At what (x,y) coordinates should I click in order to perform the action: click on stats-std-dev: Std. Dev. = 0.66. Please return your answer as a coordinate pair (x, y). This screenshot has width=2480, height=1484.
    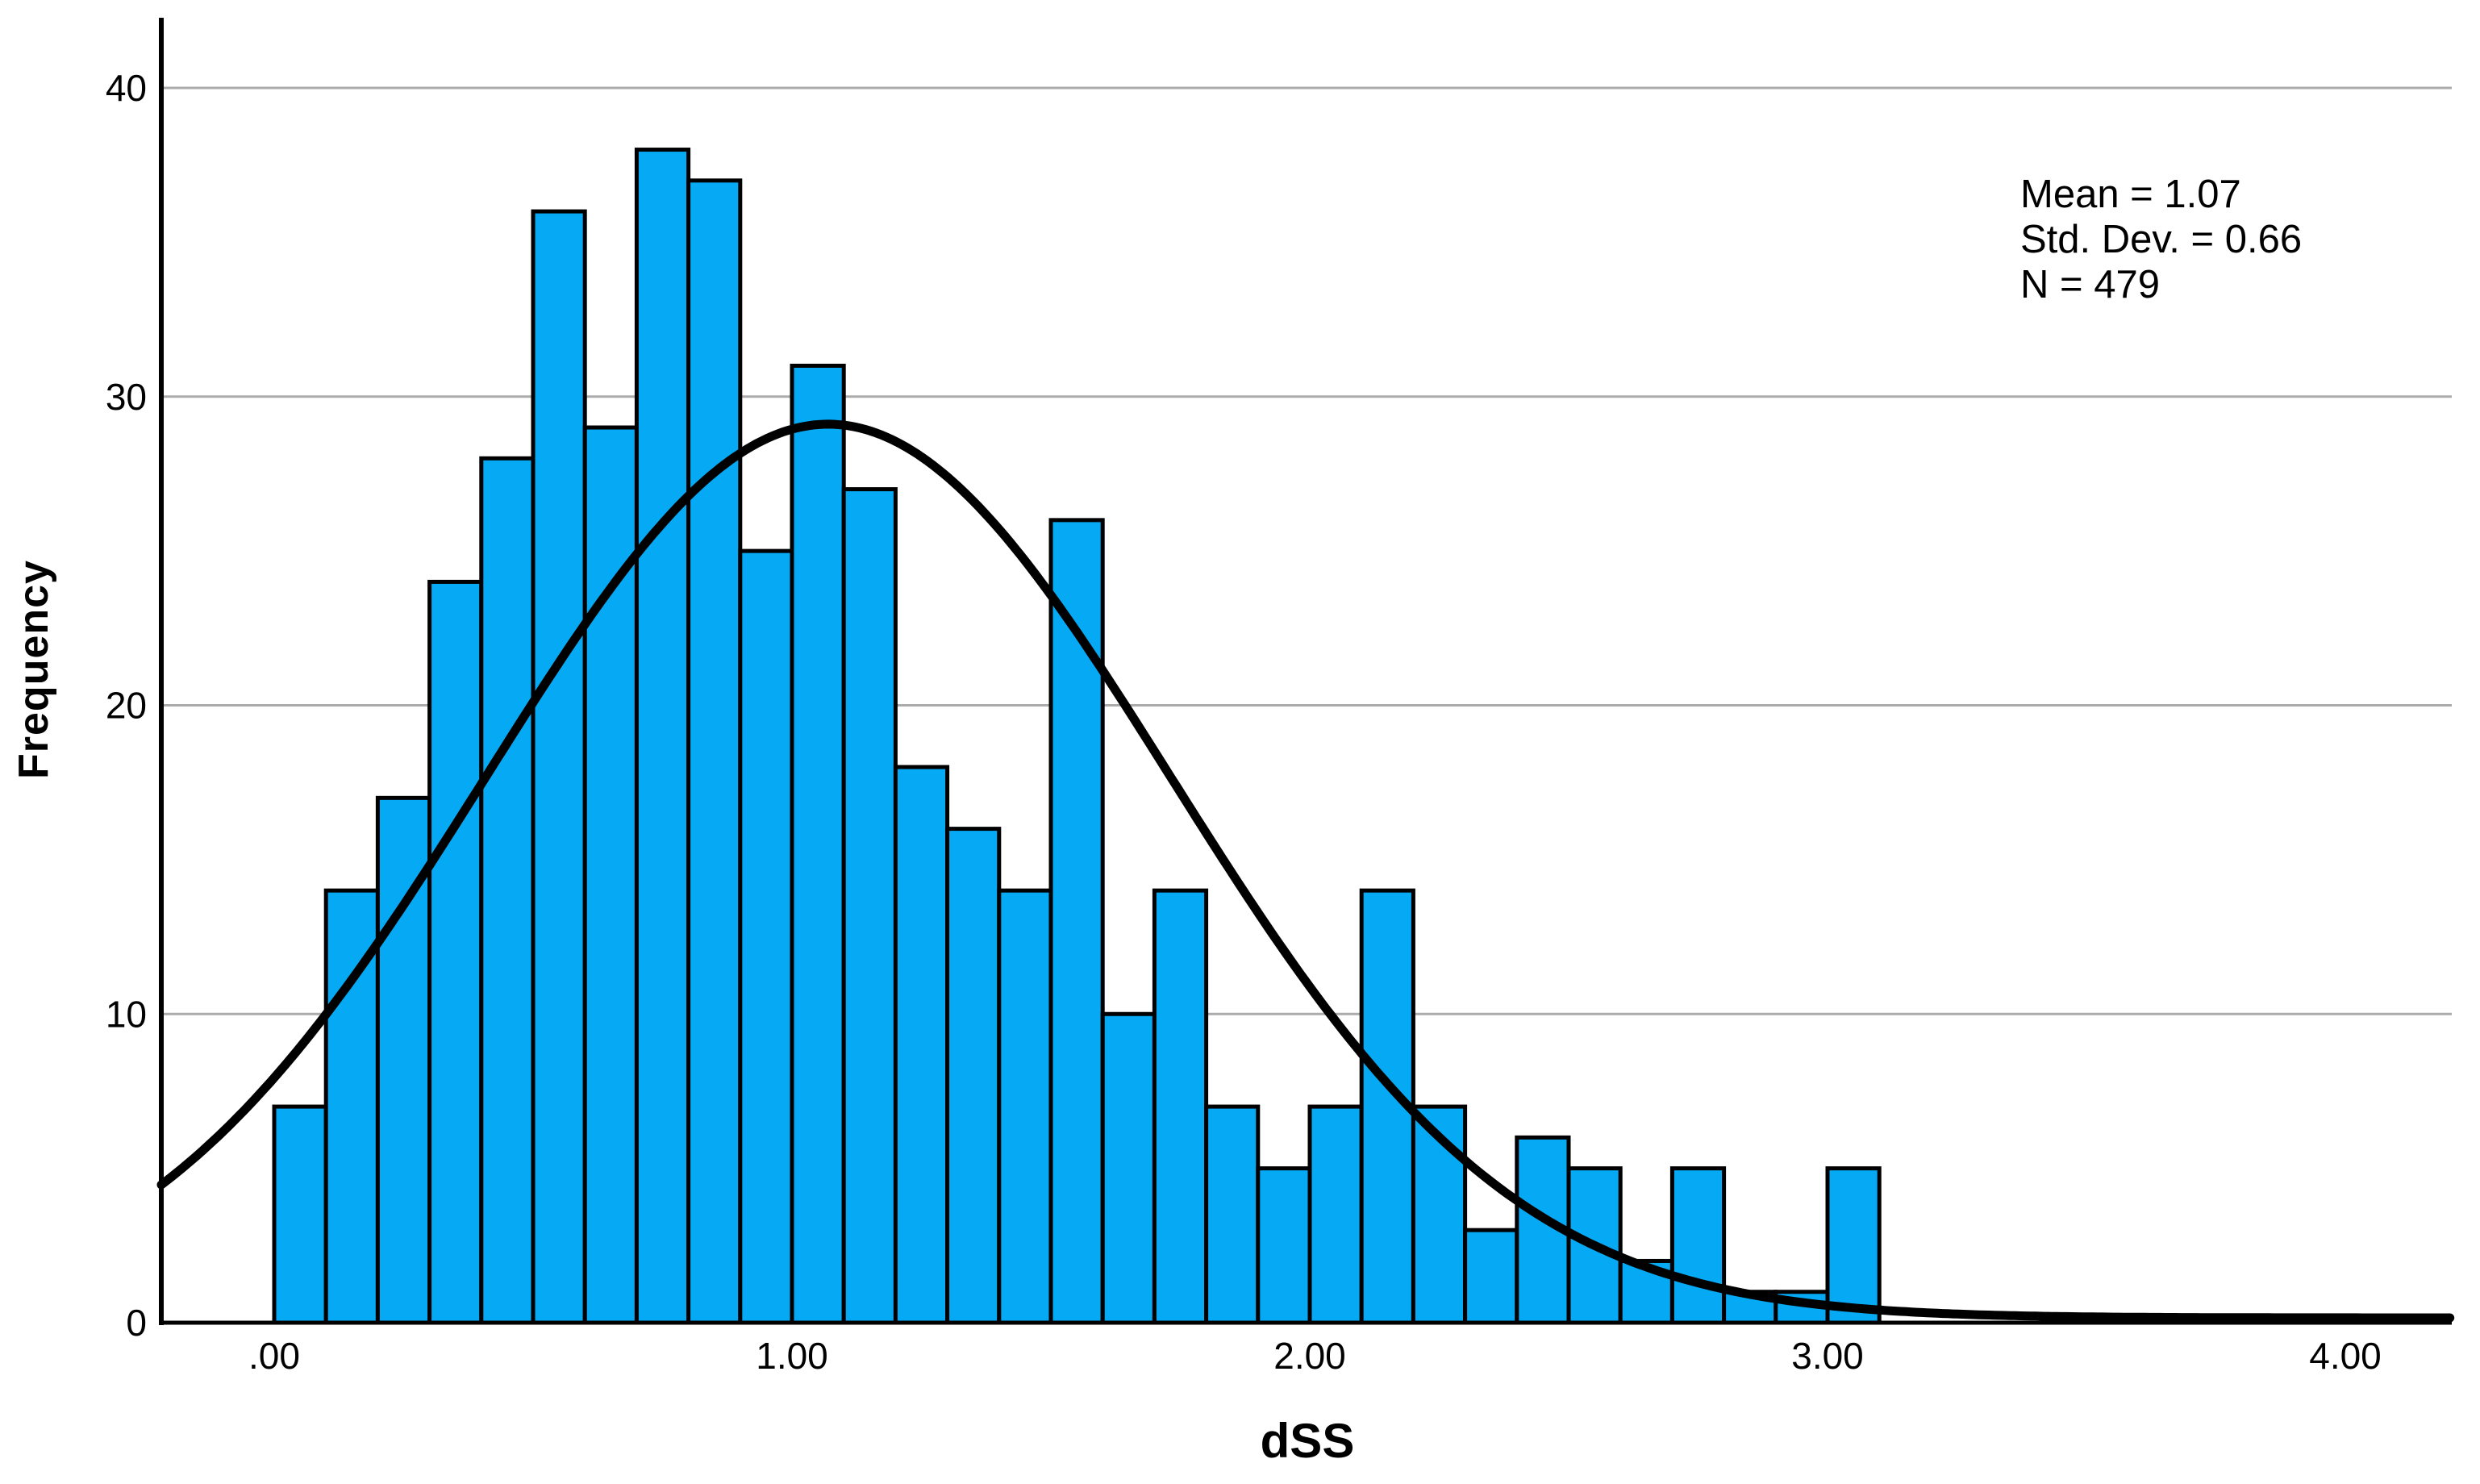
    Looking at the image, I should click on (2161, 240).